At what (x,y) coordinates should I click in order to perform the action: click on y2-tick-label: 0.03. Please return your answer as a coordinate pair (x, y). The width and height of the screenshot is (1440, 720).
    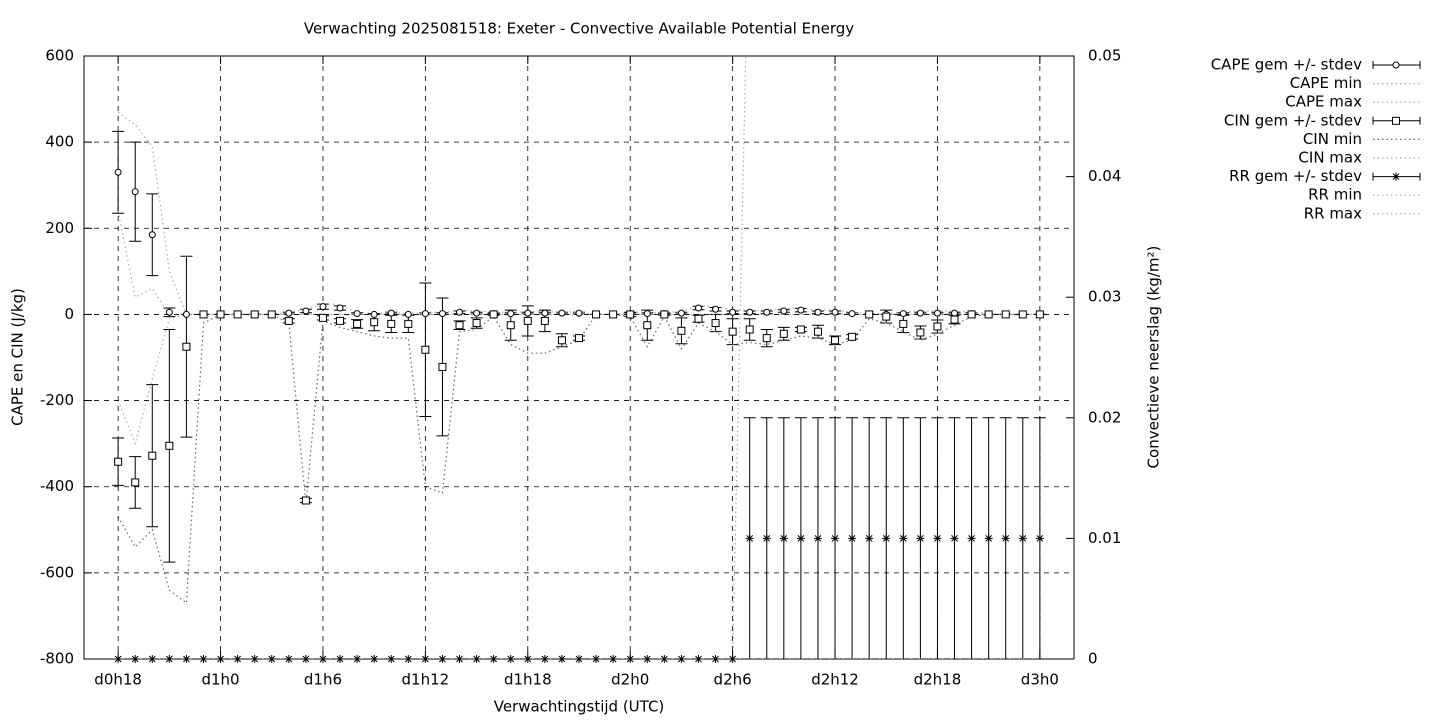
    Looking at the image, I should click on (1104, 297).